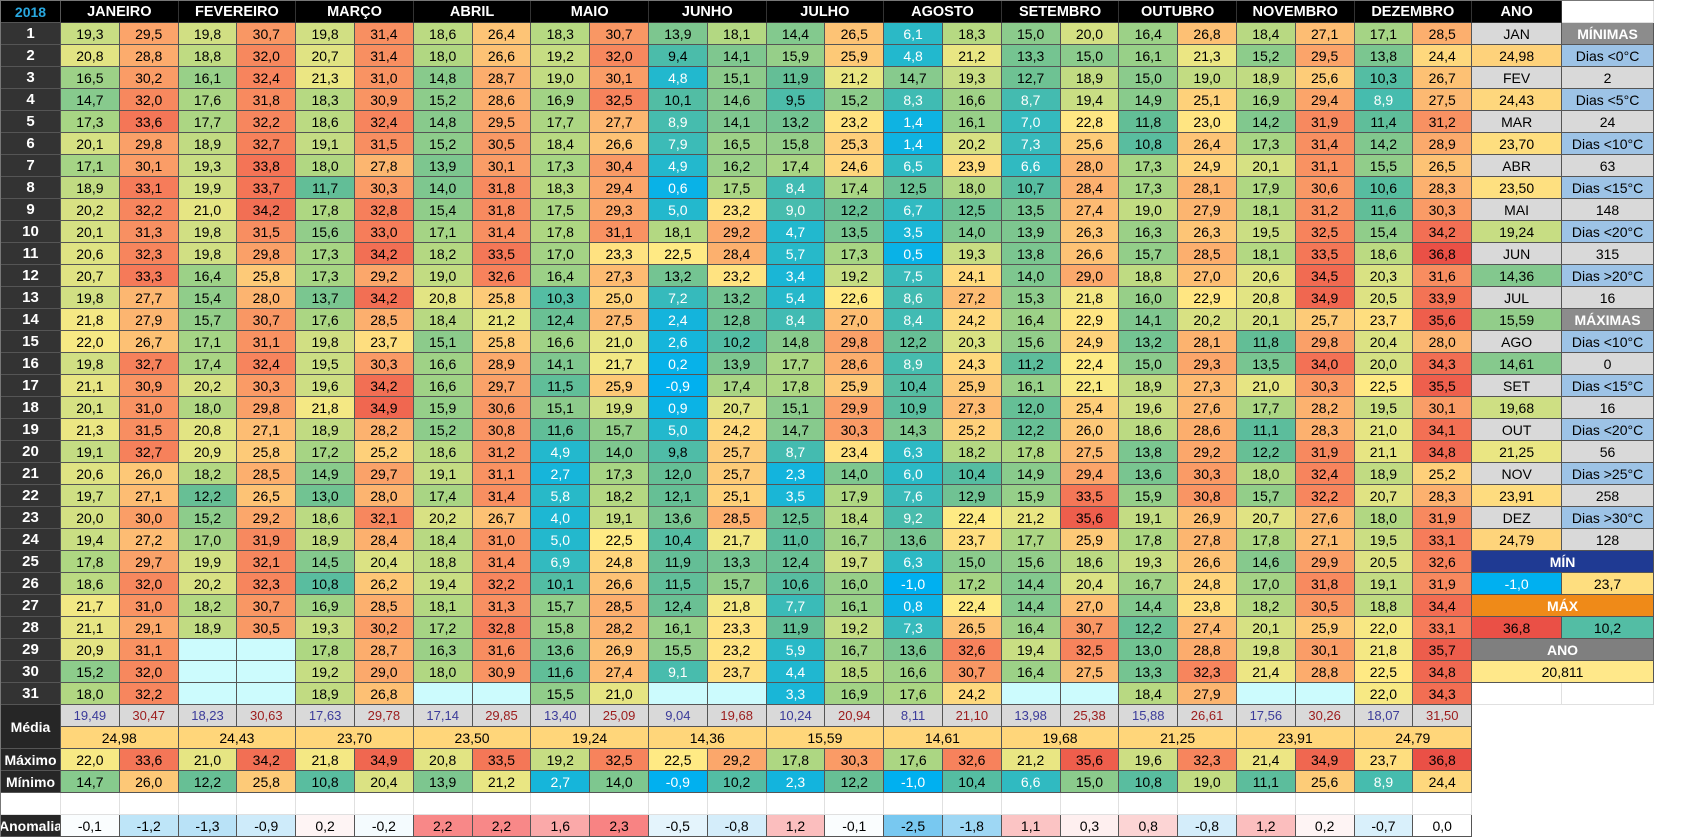 The height and width of the screenshot is (837, 1696). Describe the element at coordinates (1325, 672) in the screenshot. I see `max-temp-cell: 28,8` at that location.